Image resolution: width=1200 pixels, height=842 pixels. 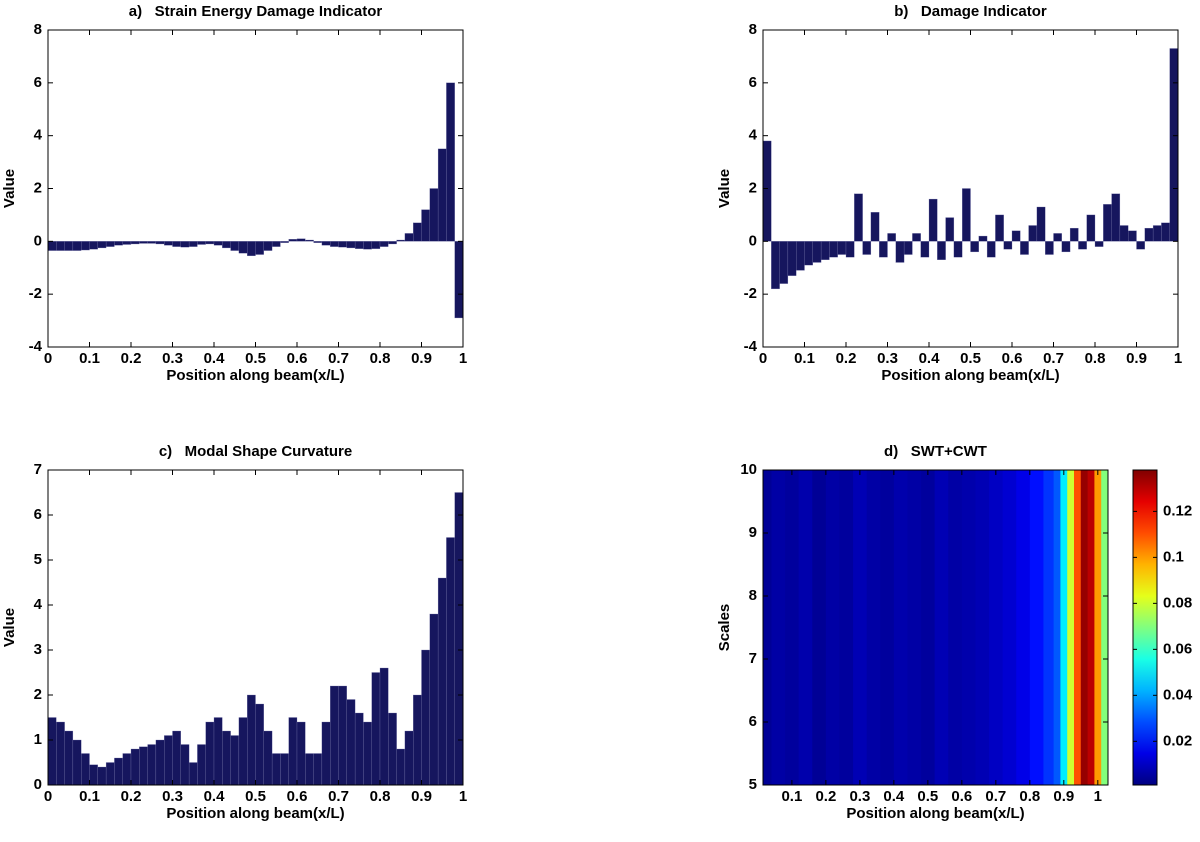 What do you see at coordinates (1178, 694) in the screenshot?
I see `colorbar-tick-label: 0.04` at bounding box center [1178, 694].